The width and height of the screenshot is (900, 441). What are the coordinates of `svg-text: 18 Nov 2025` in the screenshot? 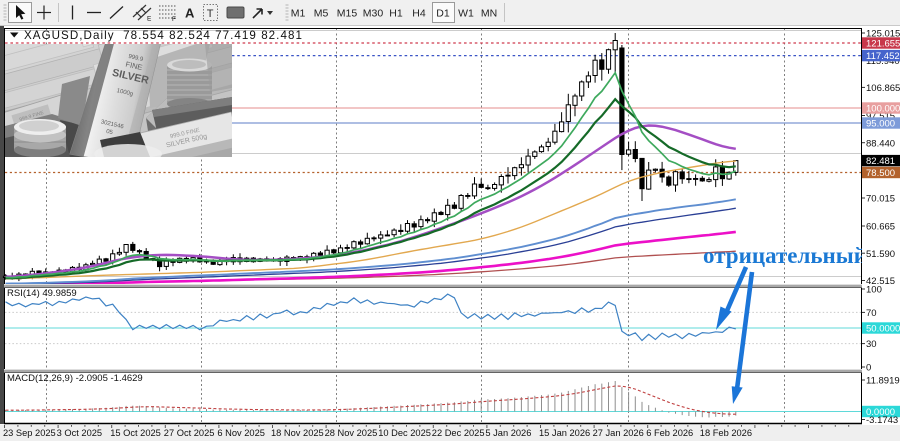 It's located at (297, 433).